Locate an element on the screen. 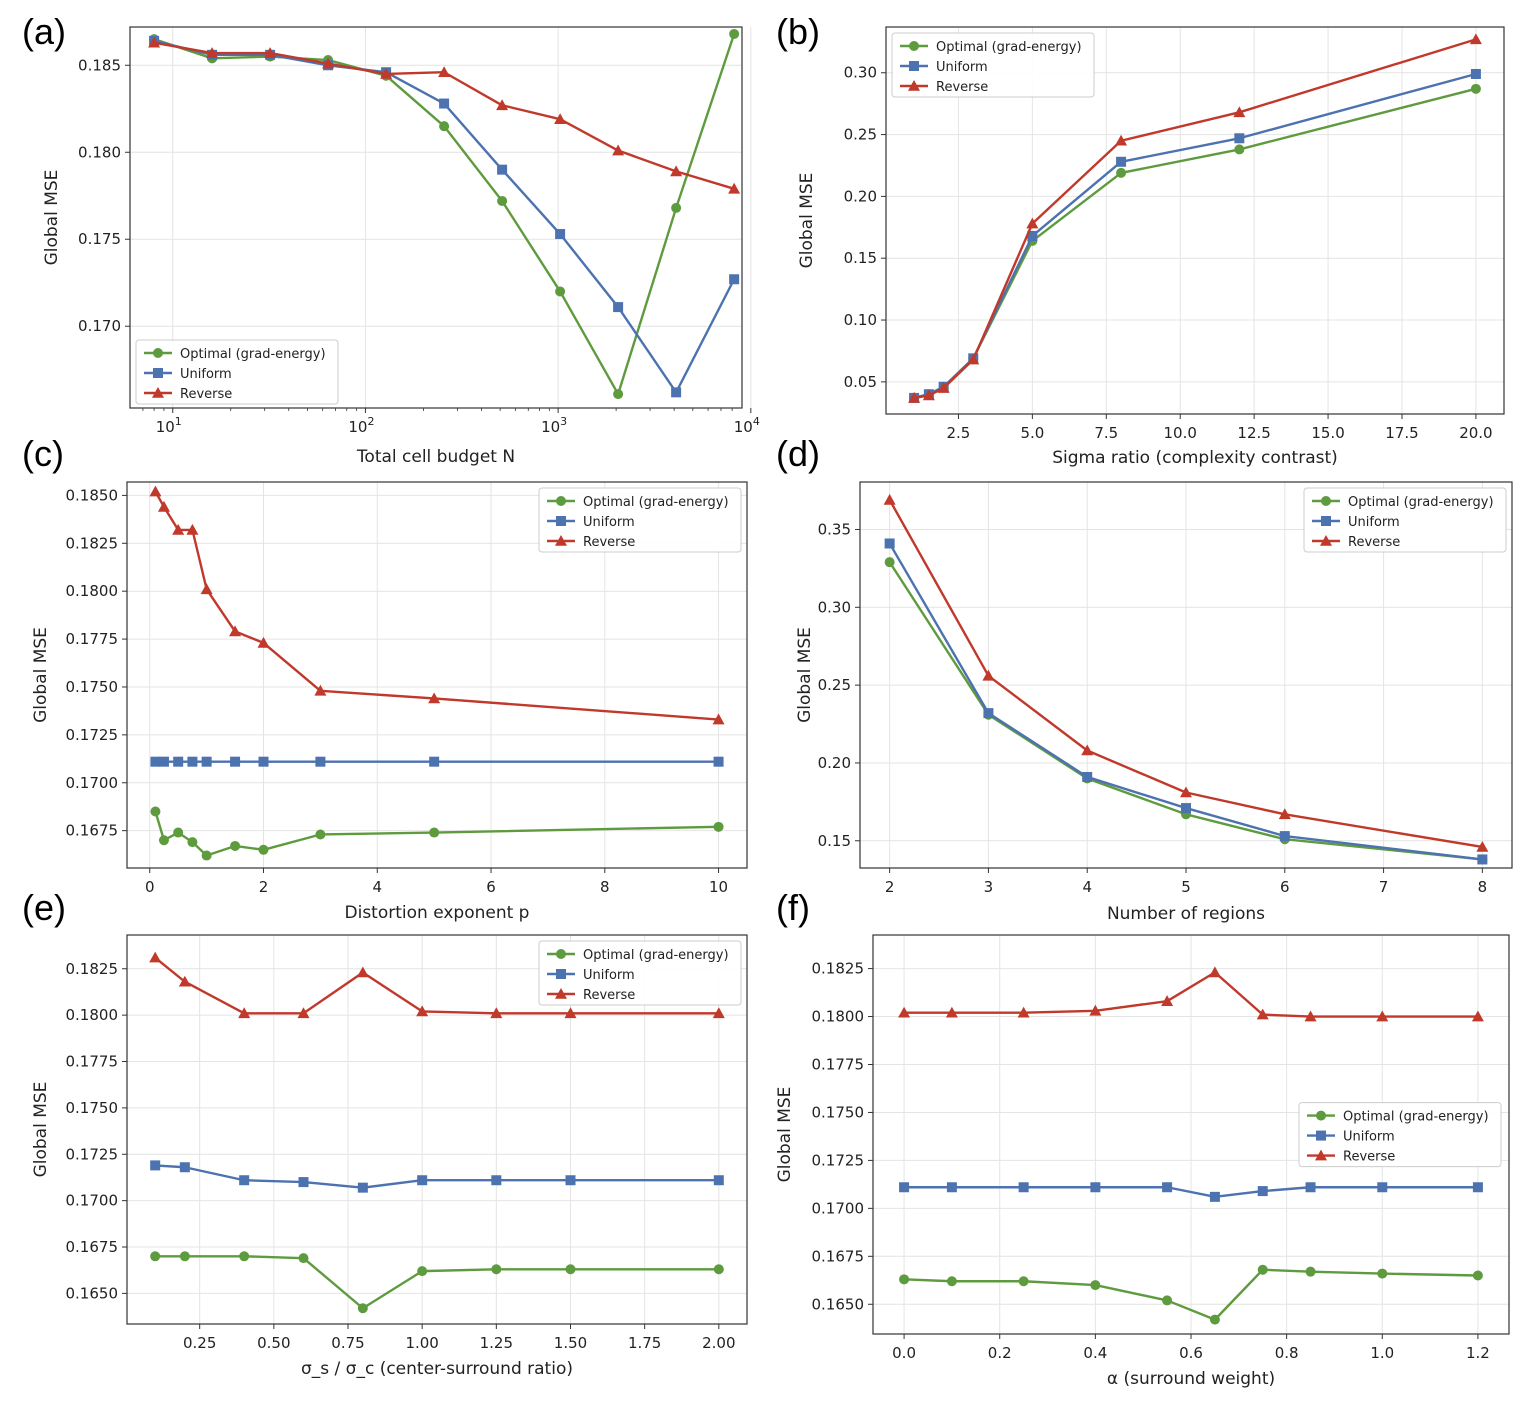  series-line-optimal is located at coordinates (436, 834).